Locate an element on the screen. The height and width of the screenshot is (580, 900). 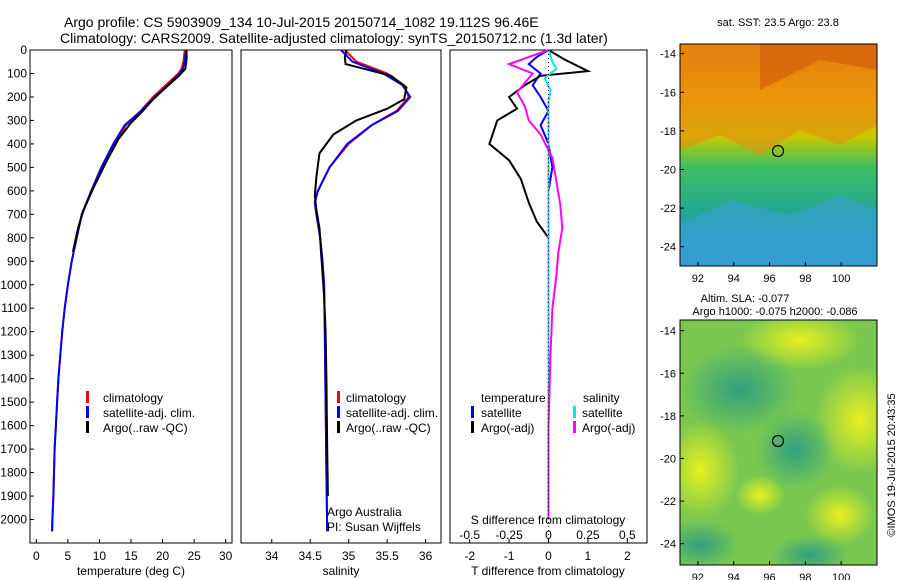
top-x-tick-label: -0.5 is located at coordinates (469, 535).